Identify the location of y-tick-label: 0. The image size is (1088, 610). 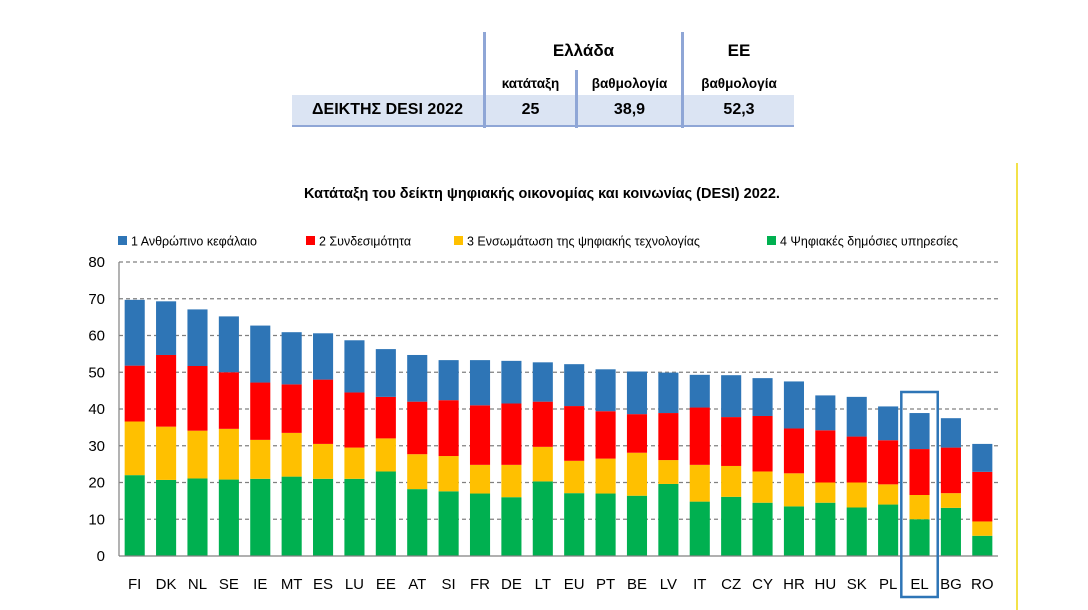
(101, 556).